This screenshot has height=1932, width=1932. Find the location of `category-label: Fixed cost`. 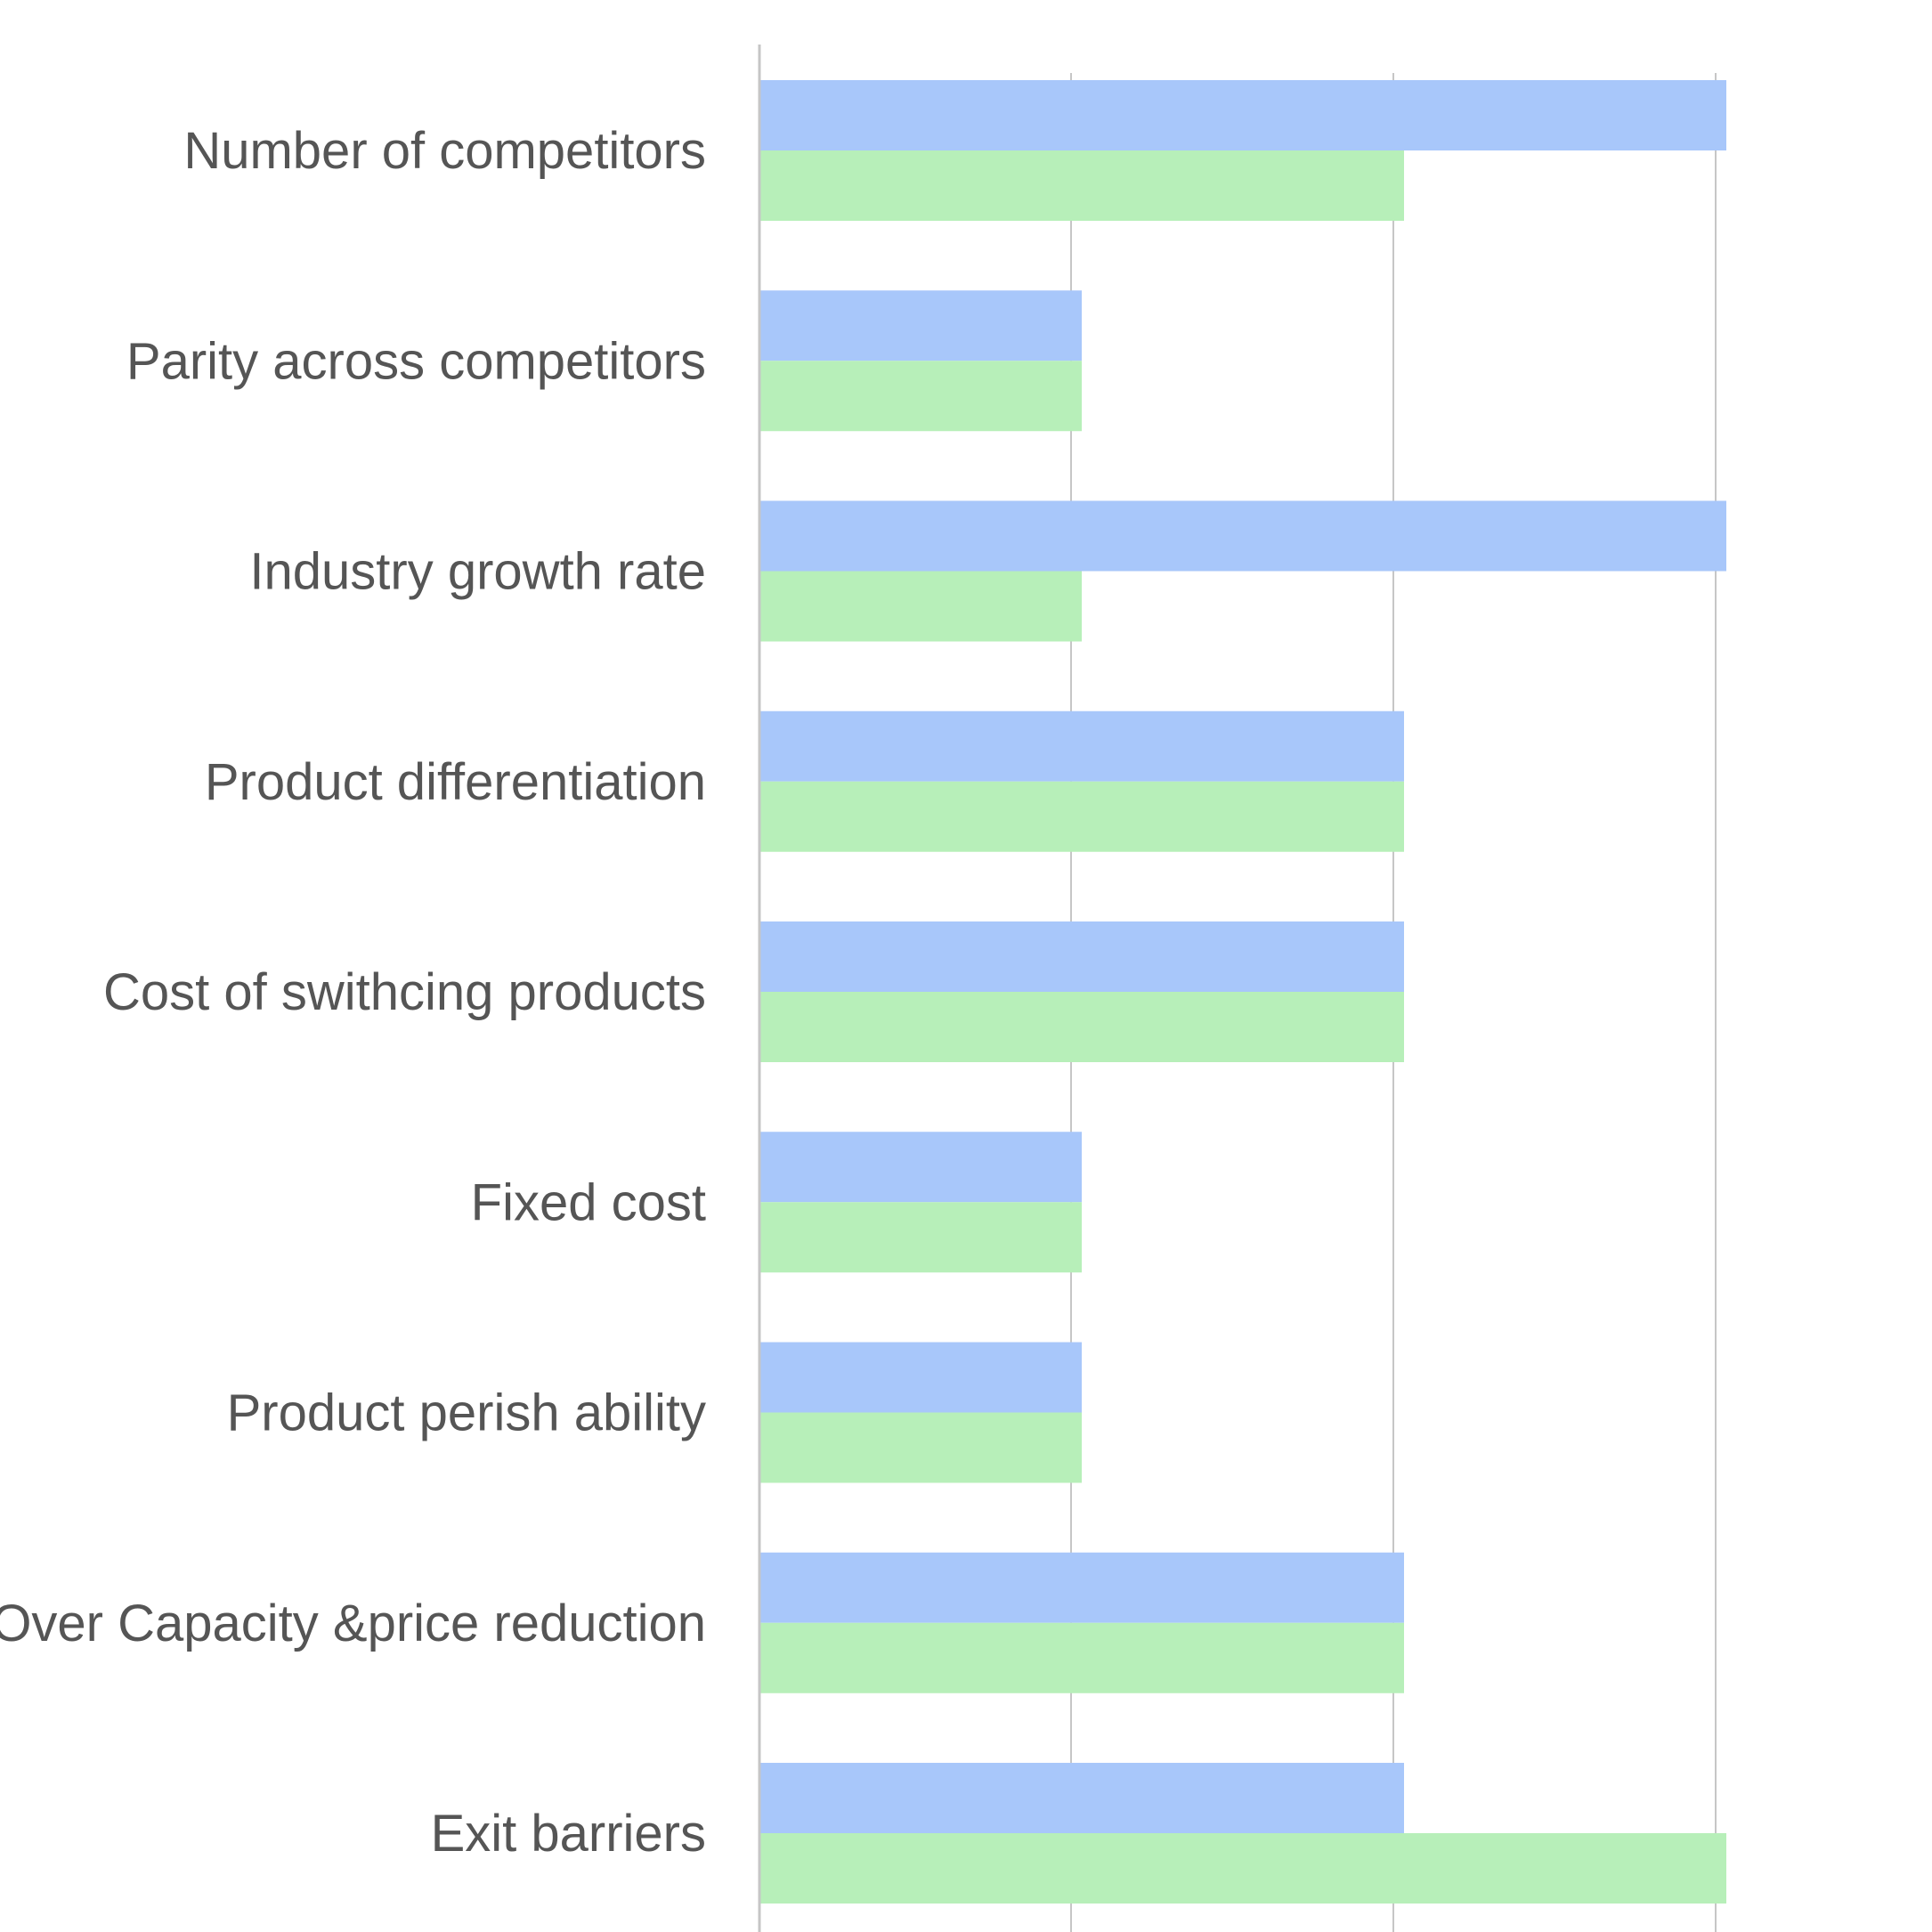

category-label: Fixed cost is located at coordinates (589, 1202).